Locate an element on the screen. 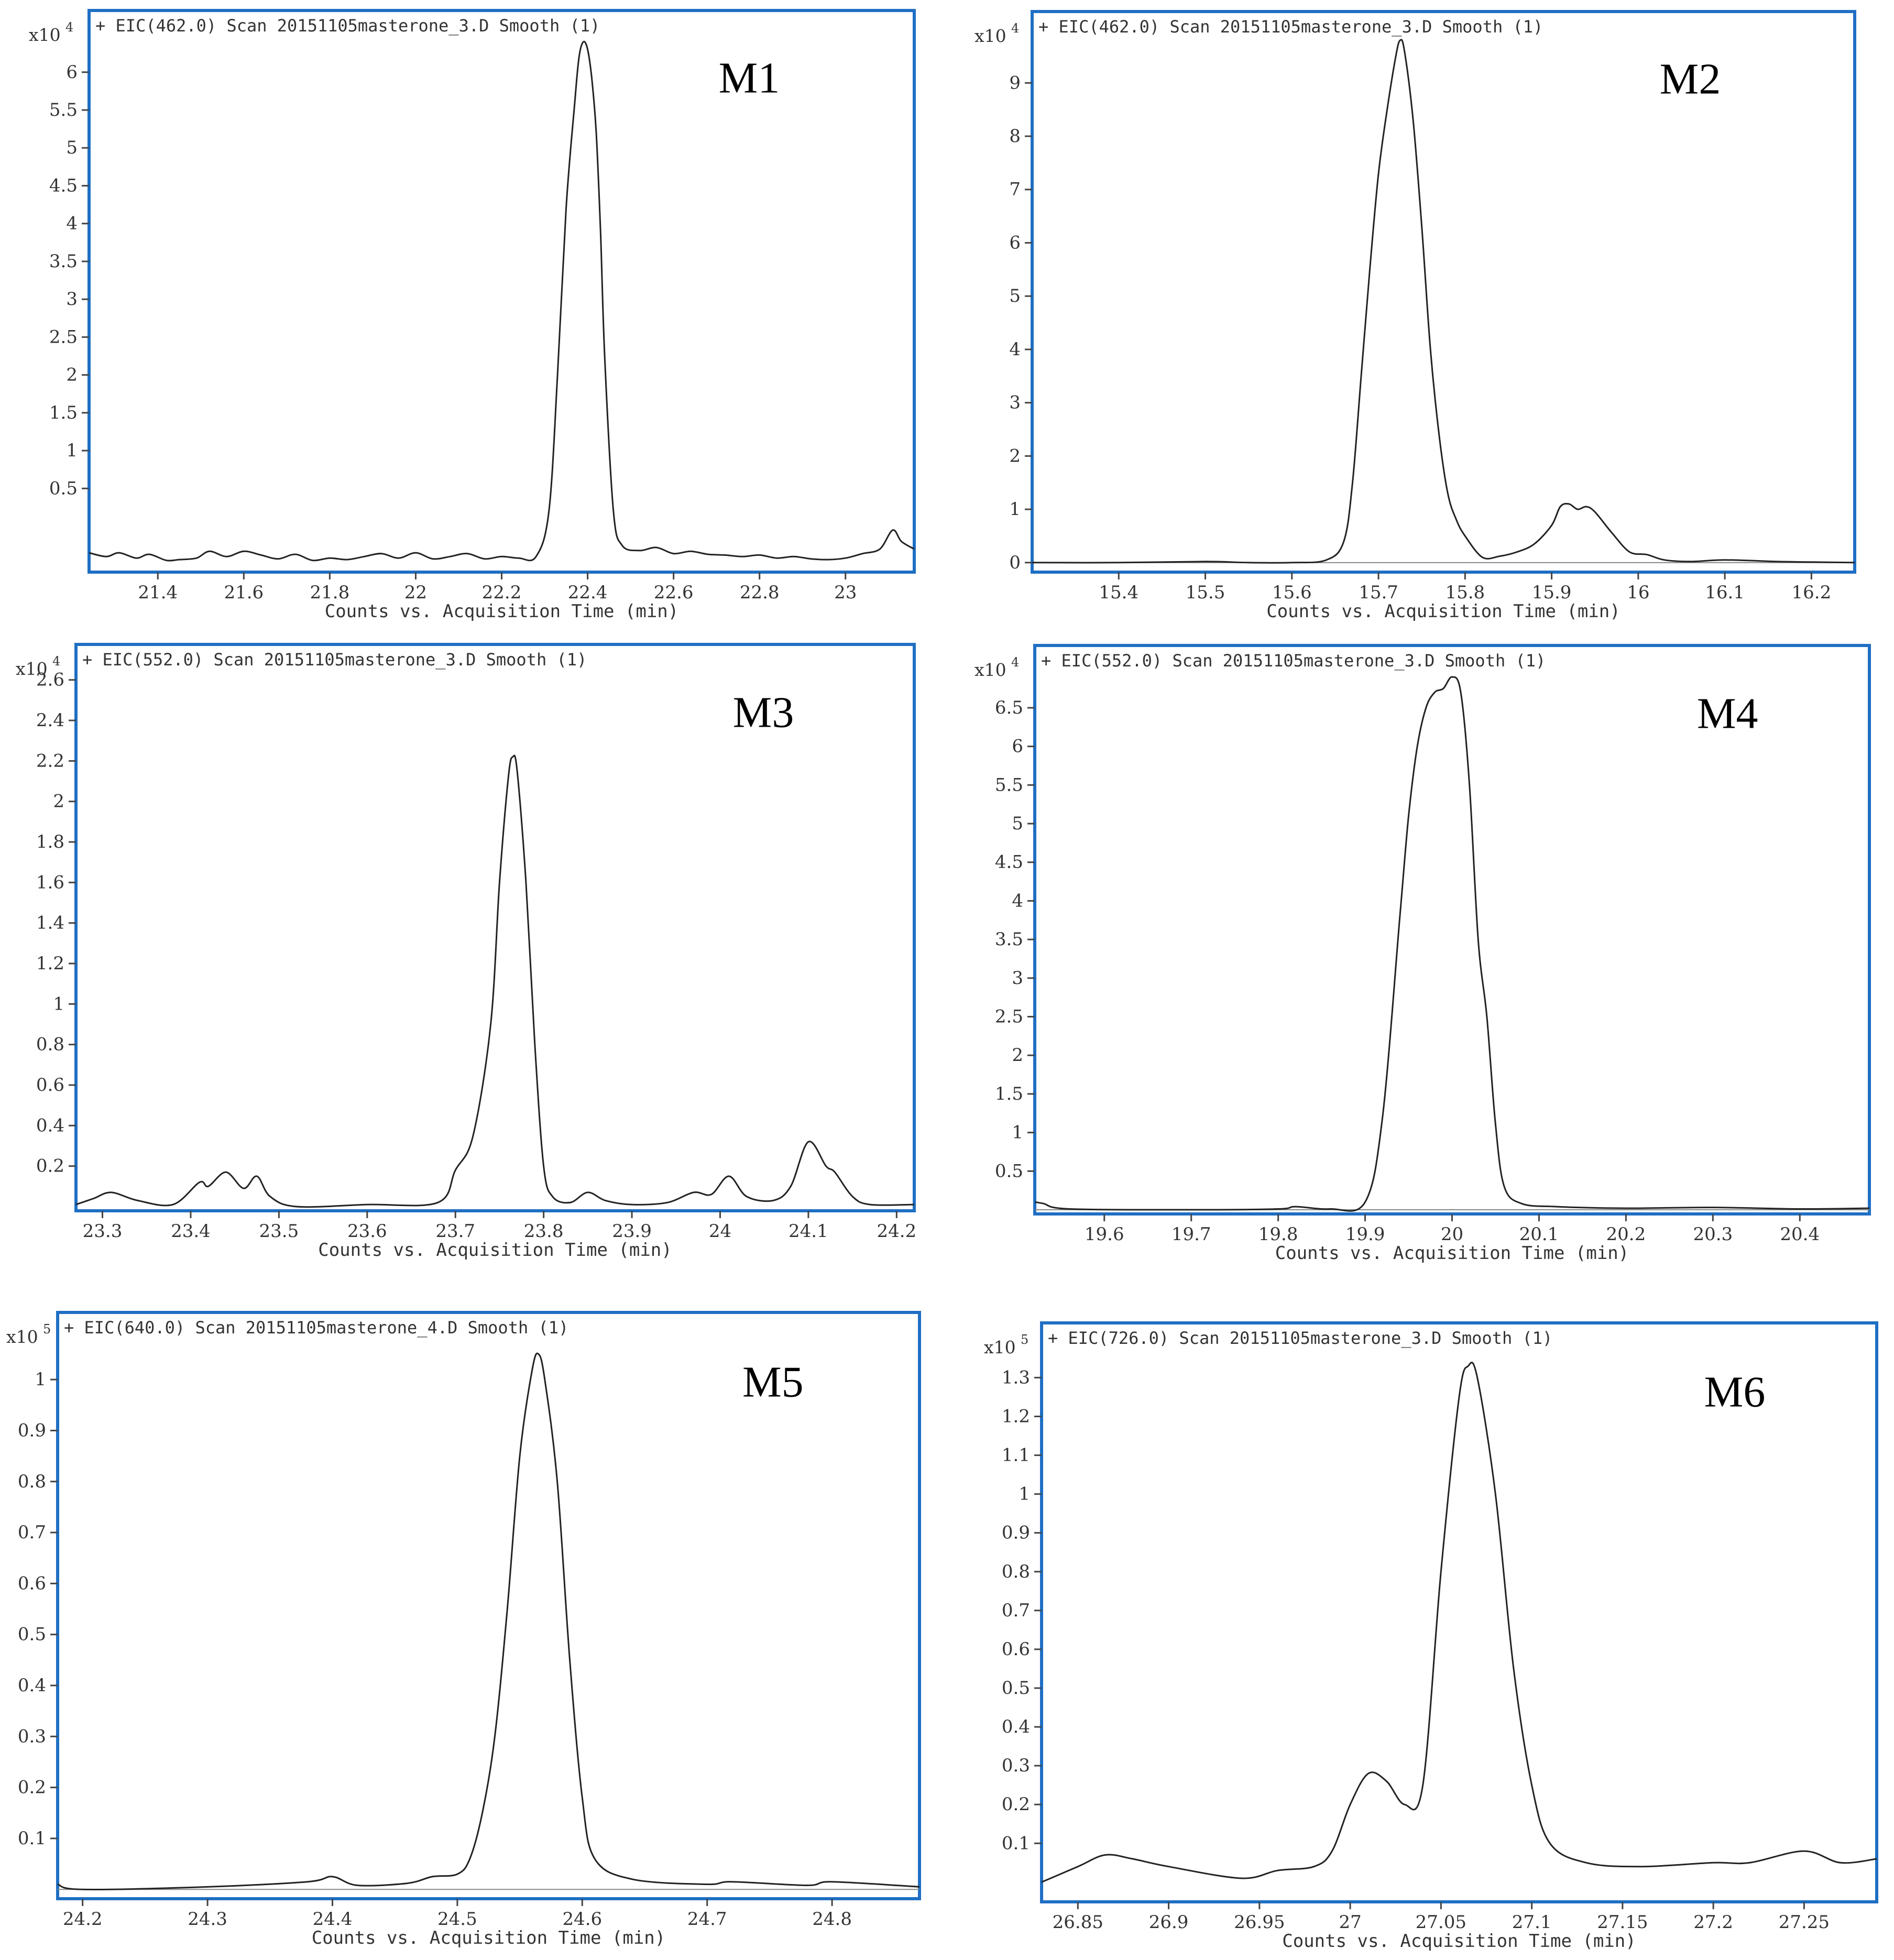  x-tick-label: 26.85 is located at coordinates (1078, 1923).